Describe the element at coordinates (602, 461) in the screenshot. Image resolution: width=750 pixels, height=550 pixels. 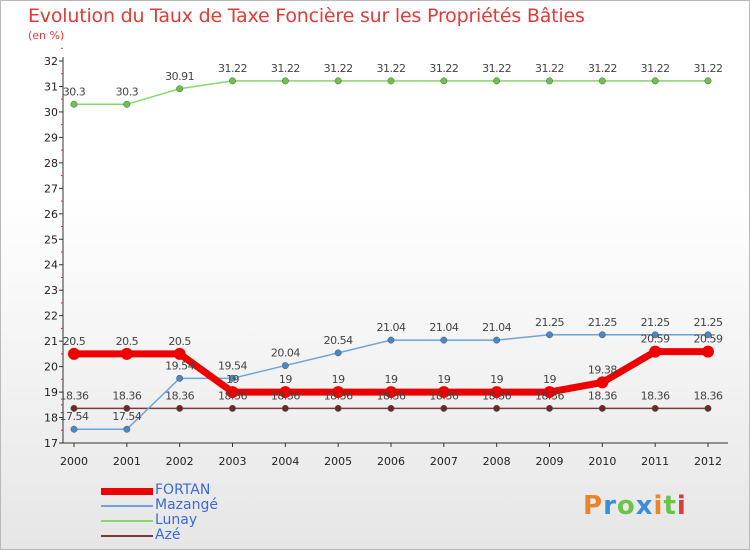
I see `x-tick-label: 2010` at that location.